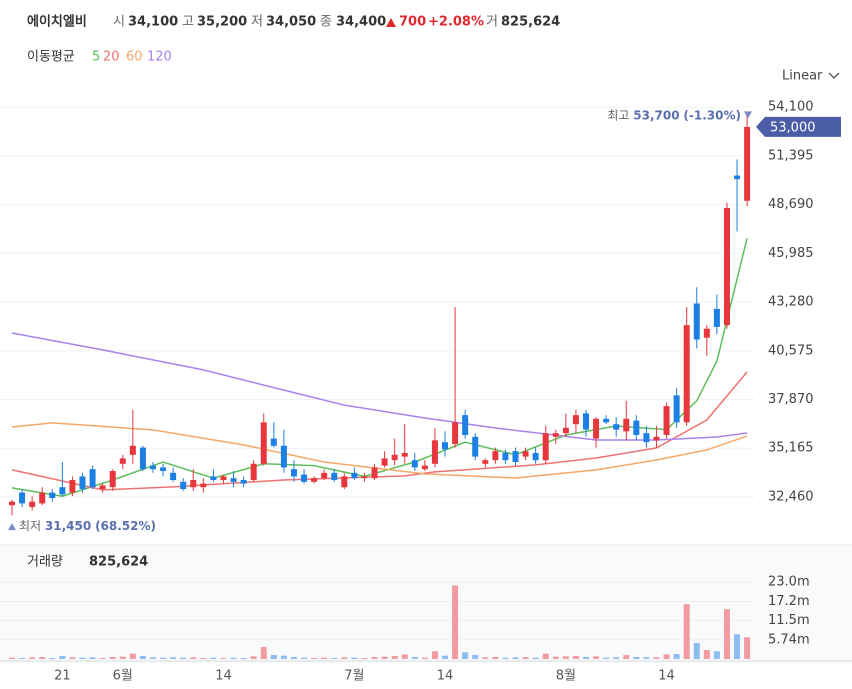  I want to click on stock-name: 에이치엘비, so click(57, 22).